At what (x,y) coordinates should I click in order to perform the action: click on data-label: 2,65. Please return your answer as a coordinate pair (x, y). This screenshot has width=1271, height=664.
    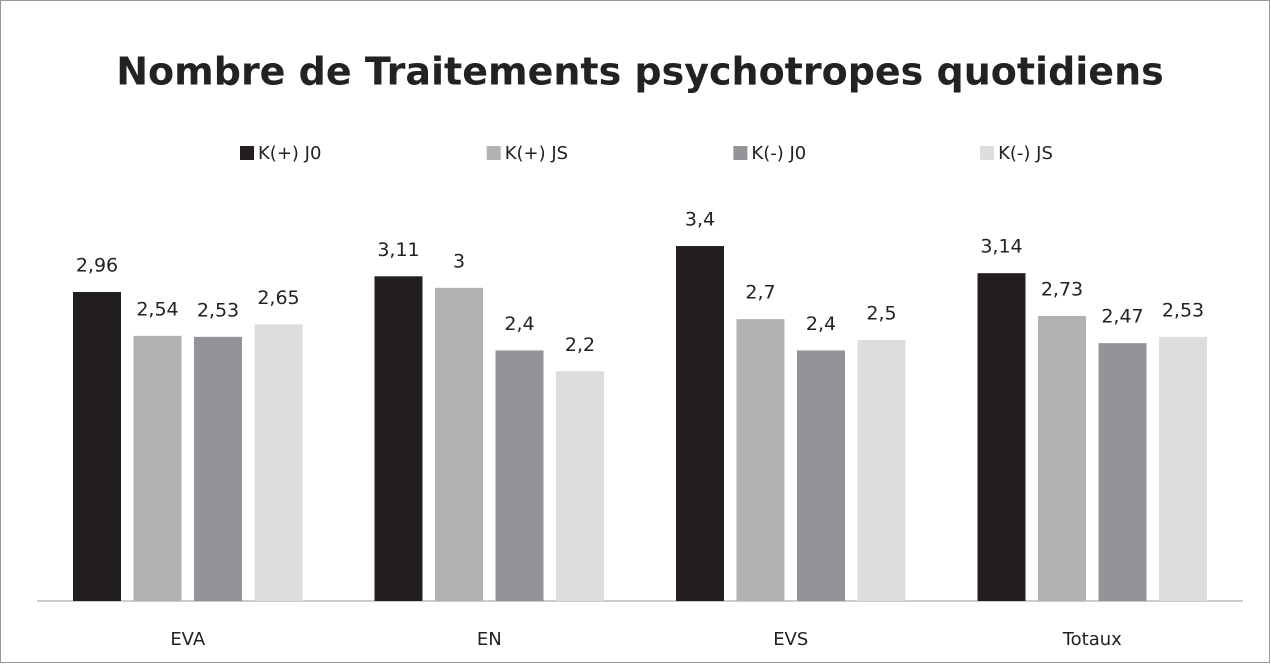
    Looking at the image, I should click on (278, 298).